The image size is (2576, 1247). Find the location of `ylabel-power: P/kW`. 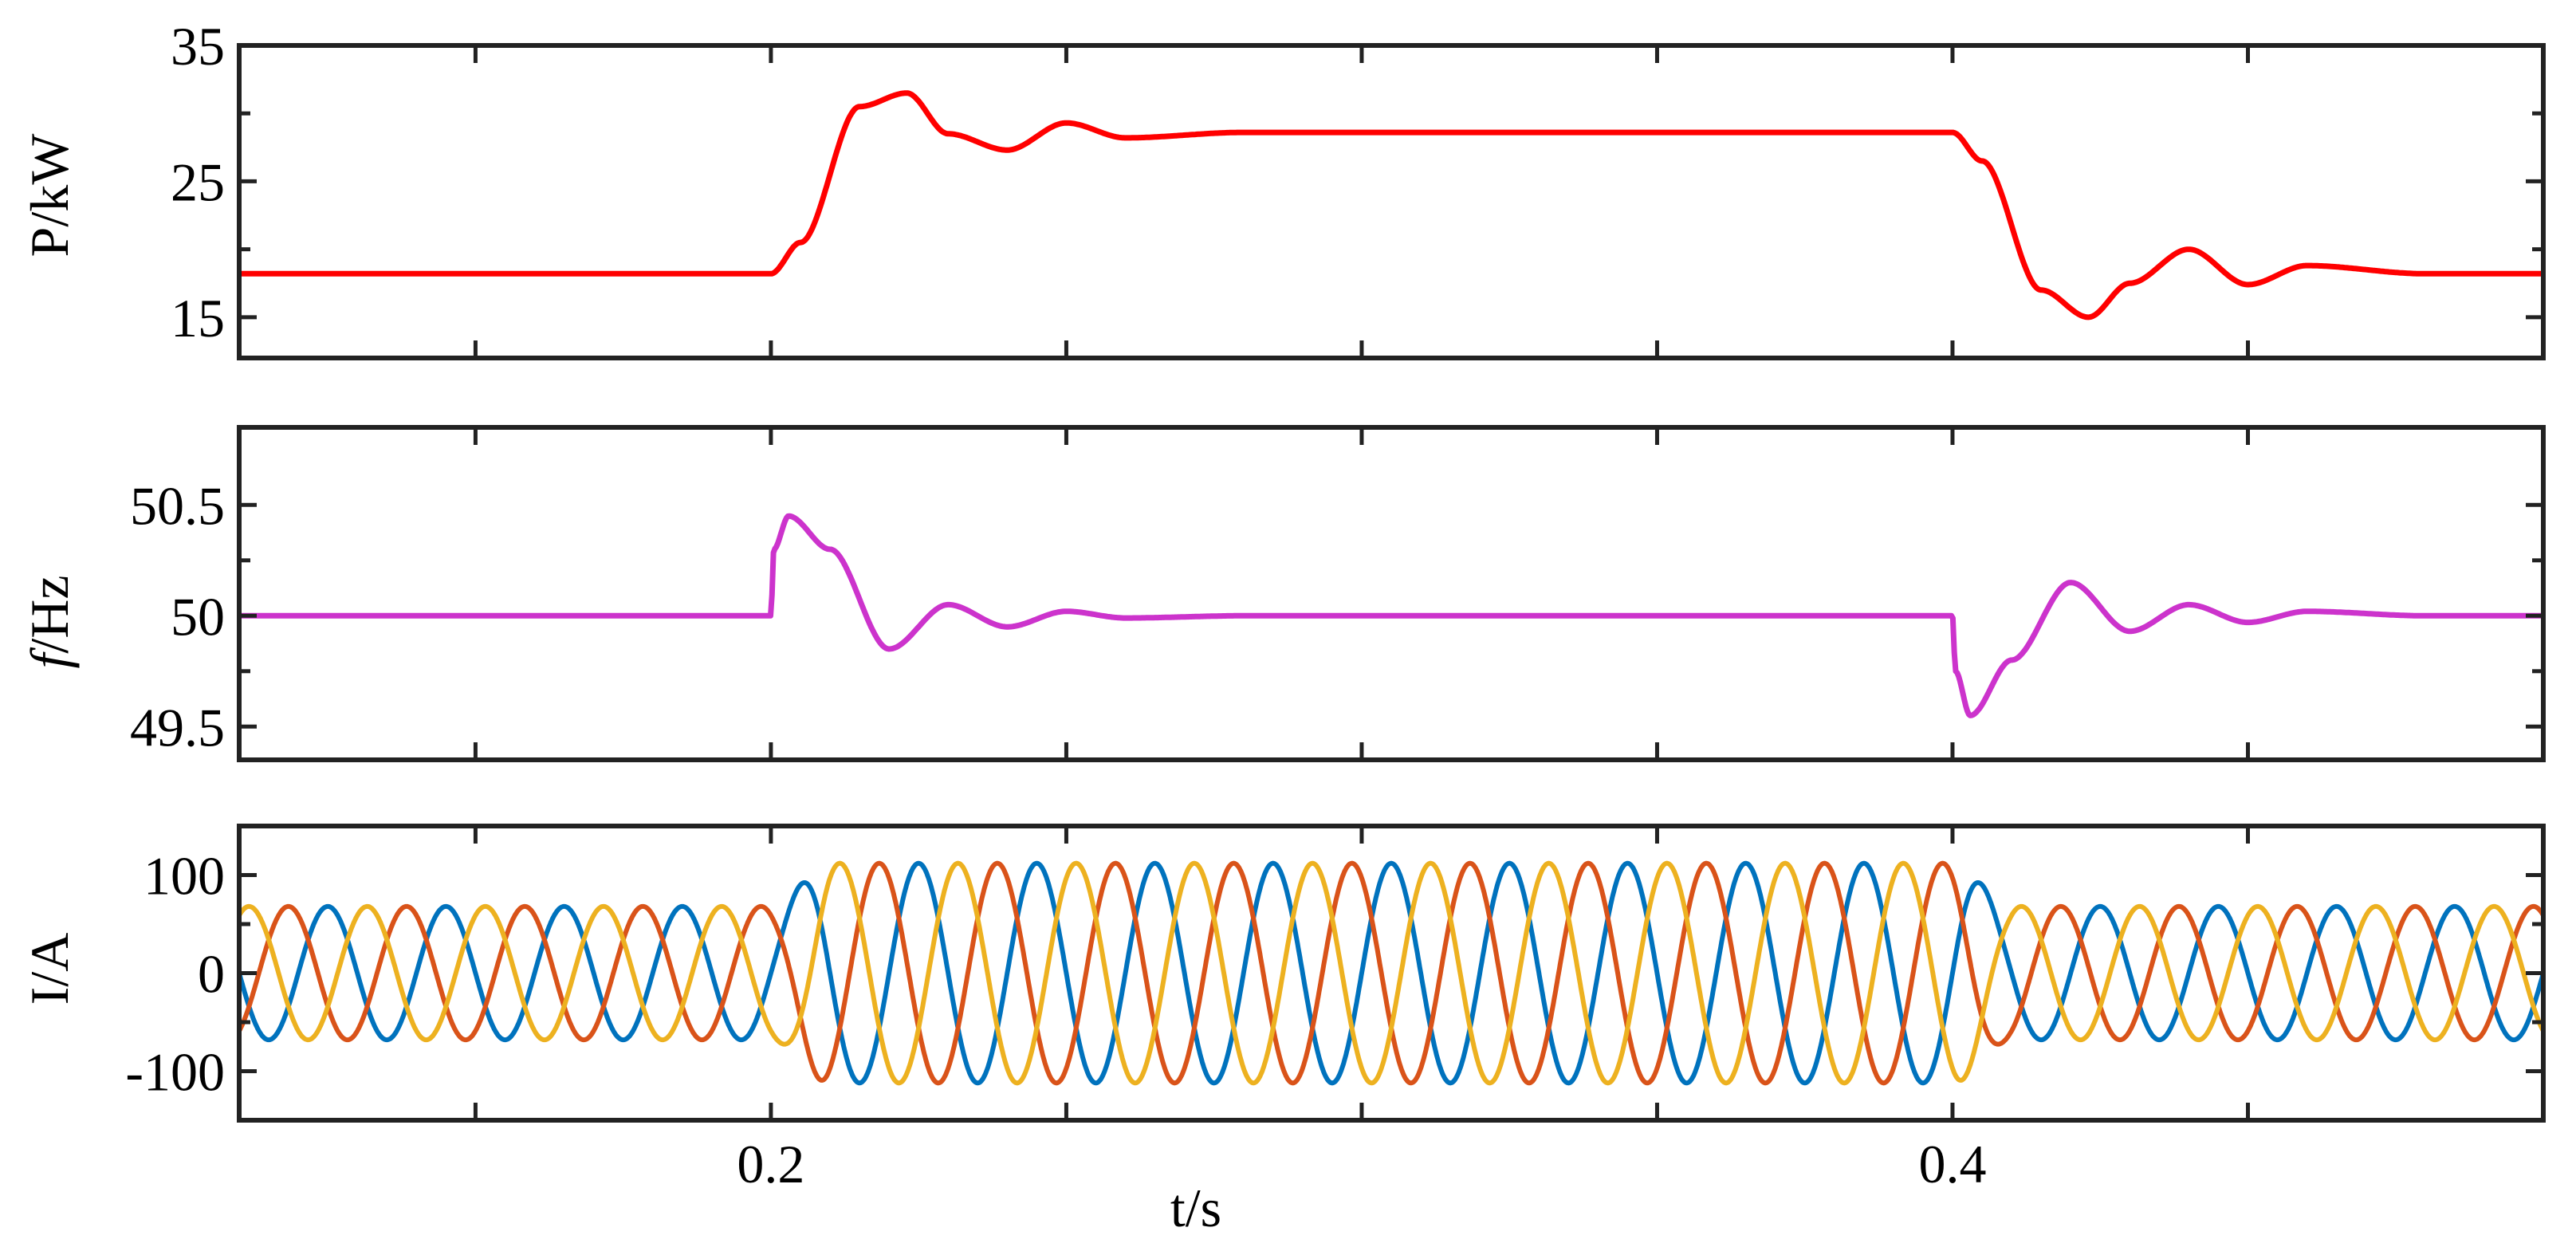

ylabel-power: P/kW is located at coordinates (49, 195).